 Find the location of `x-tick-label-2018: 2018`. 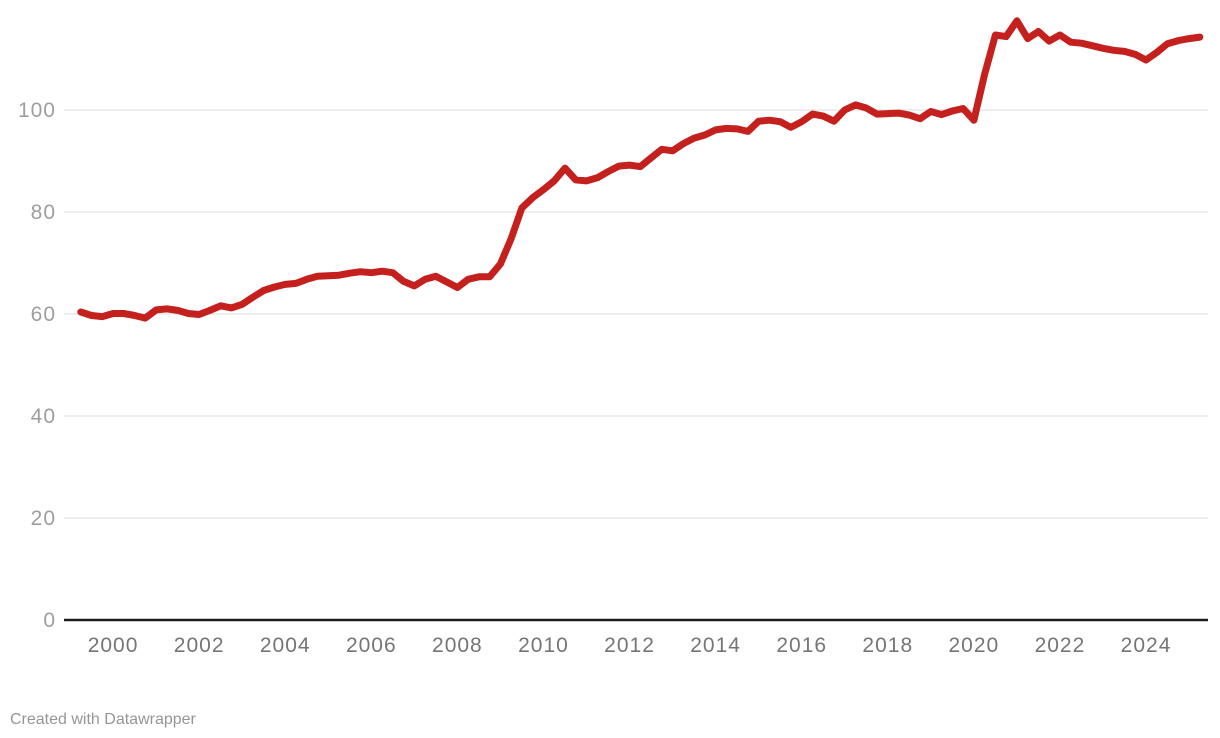

x-tick-label-2018: 2018 is located at coordinates (887, 645).